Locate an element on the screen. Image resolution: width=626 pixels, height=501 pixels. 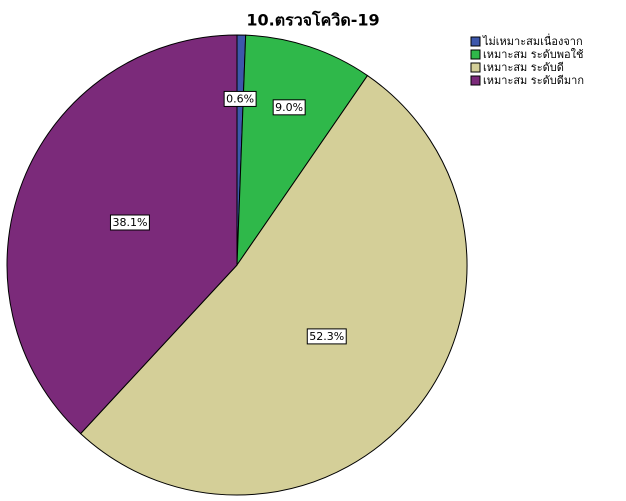
legend-label: เหมาะสม ระดับดีมาก is located at coordinates (533, 80).